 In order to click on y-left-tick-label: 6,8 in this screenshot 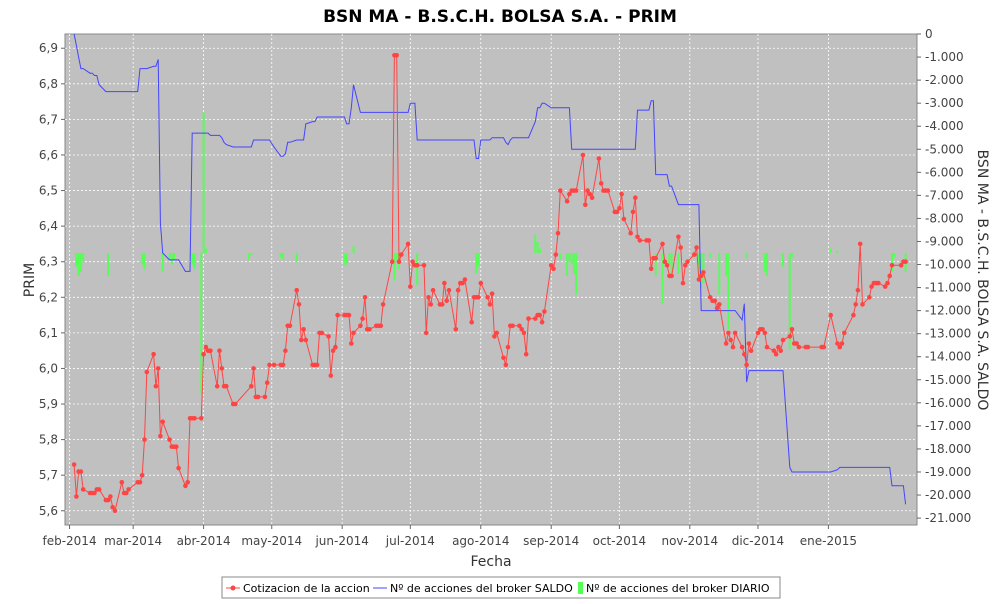, I will do `click(48, 84)`.